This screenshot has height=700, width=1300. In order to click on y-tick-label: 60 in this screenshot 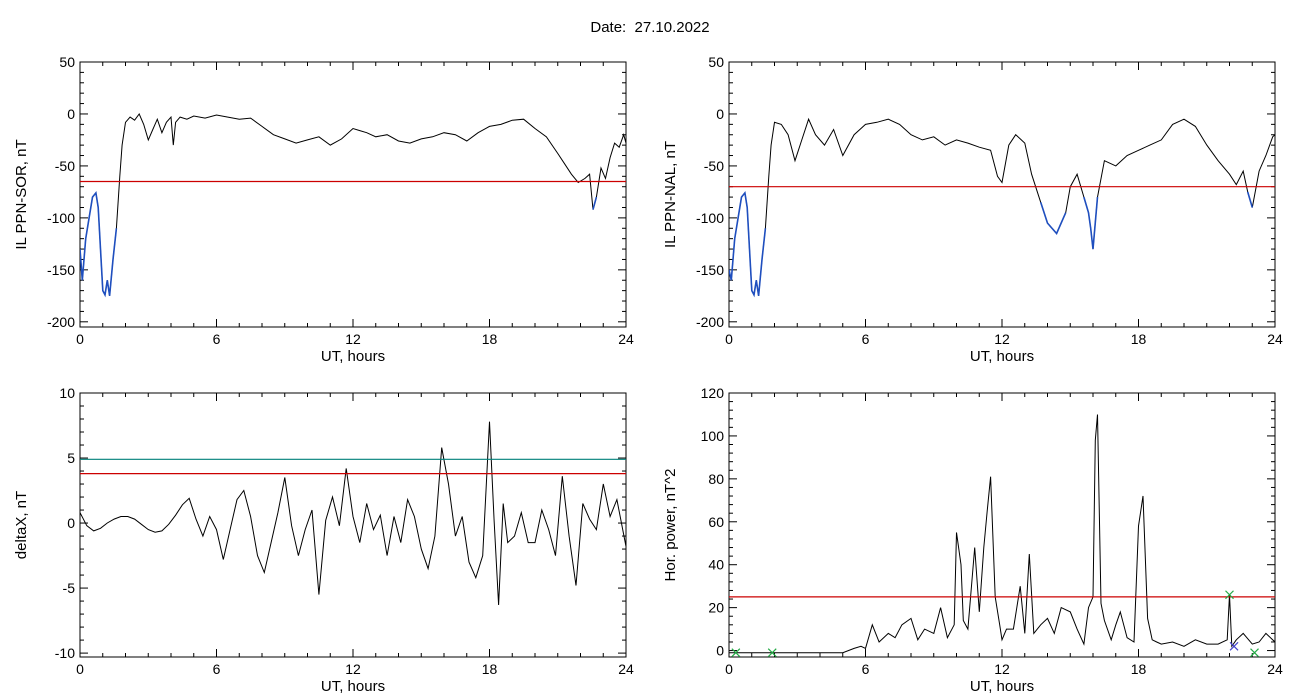, I will do `click(716, 522)`.